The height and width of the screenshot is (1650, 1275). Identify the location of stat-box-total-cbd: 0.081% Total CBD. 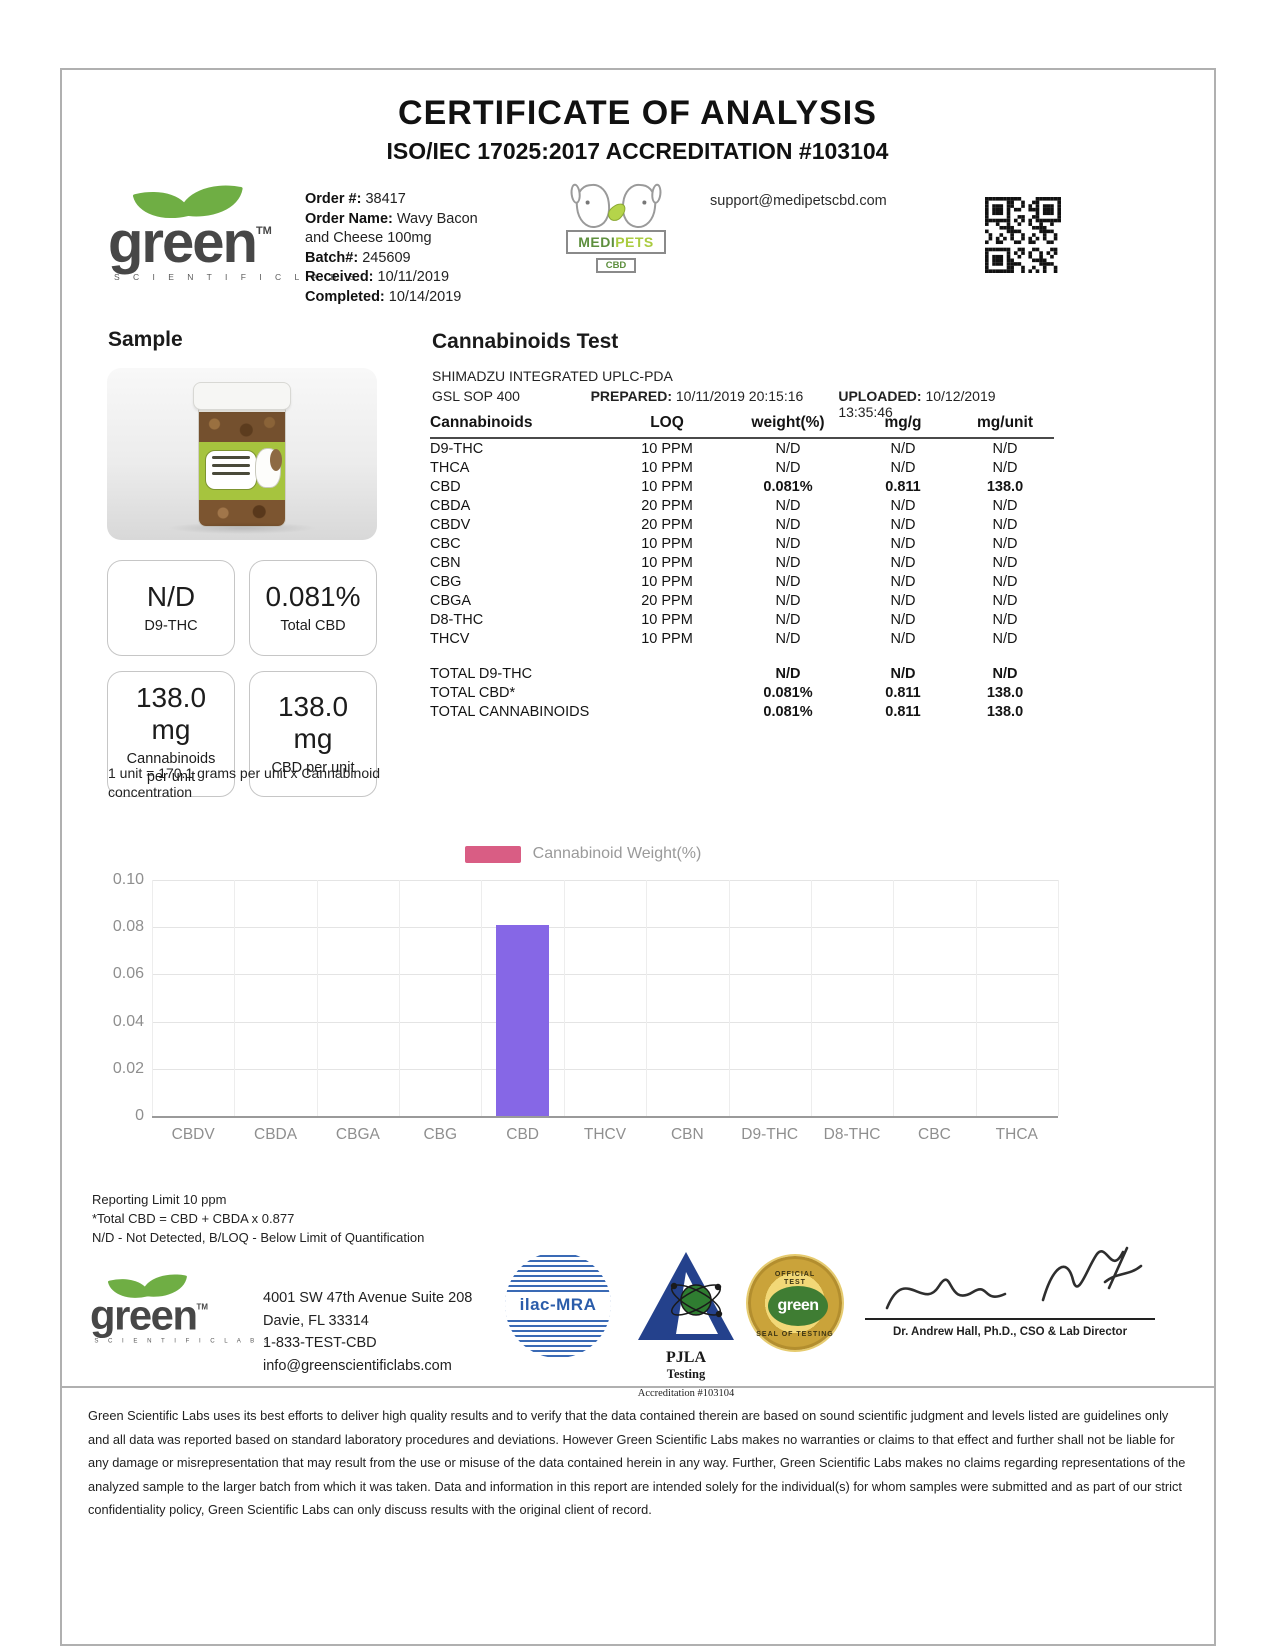
(313, 608).